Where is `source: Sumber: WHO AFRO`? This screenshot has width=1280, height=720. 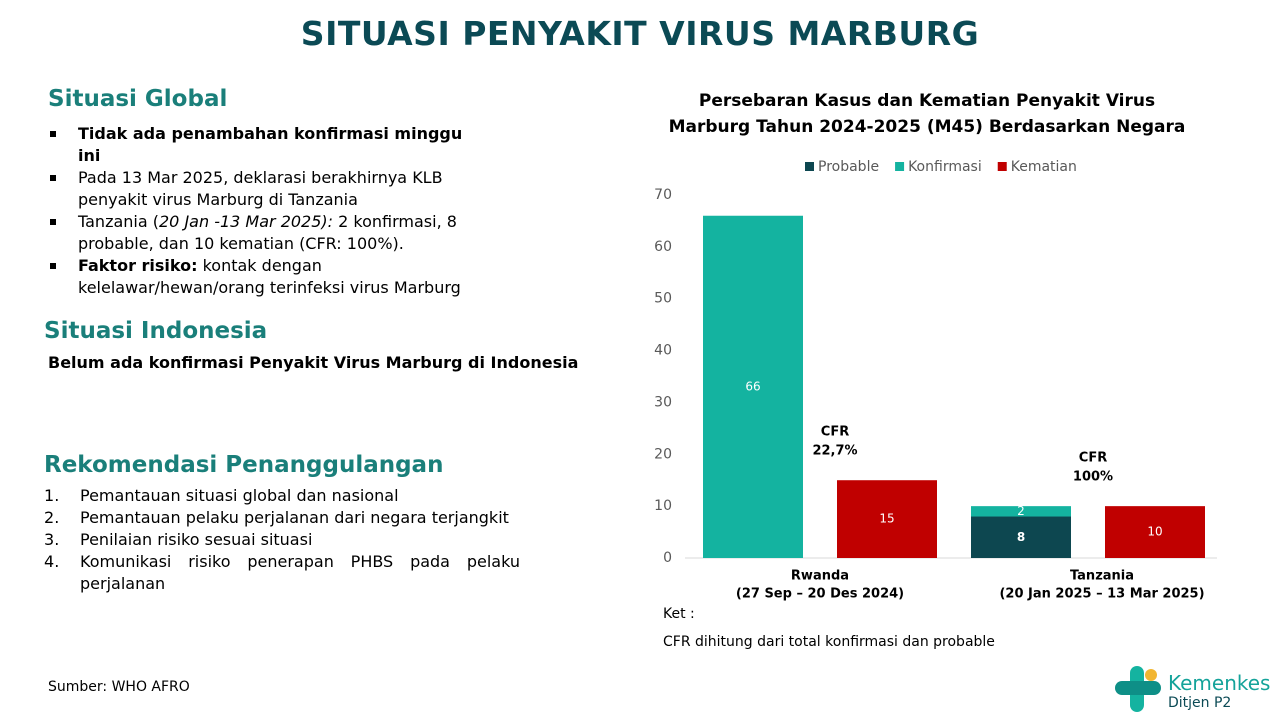 source: Sumber: WHO AFRO is located at coordinates (119, 687).